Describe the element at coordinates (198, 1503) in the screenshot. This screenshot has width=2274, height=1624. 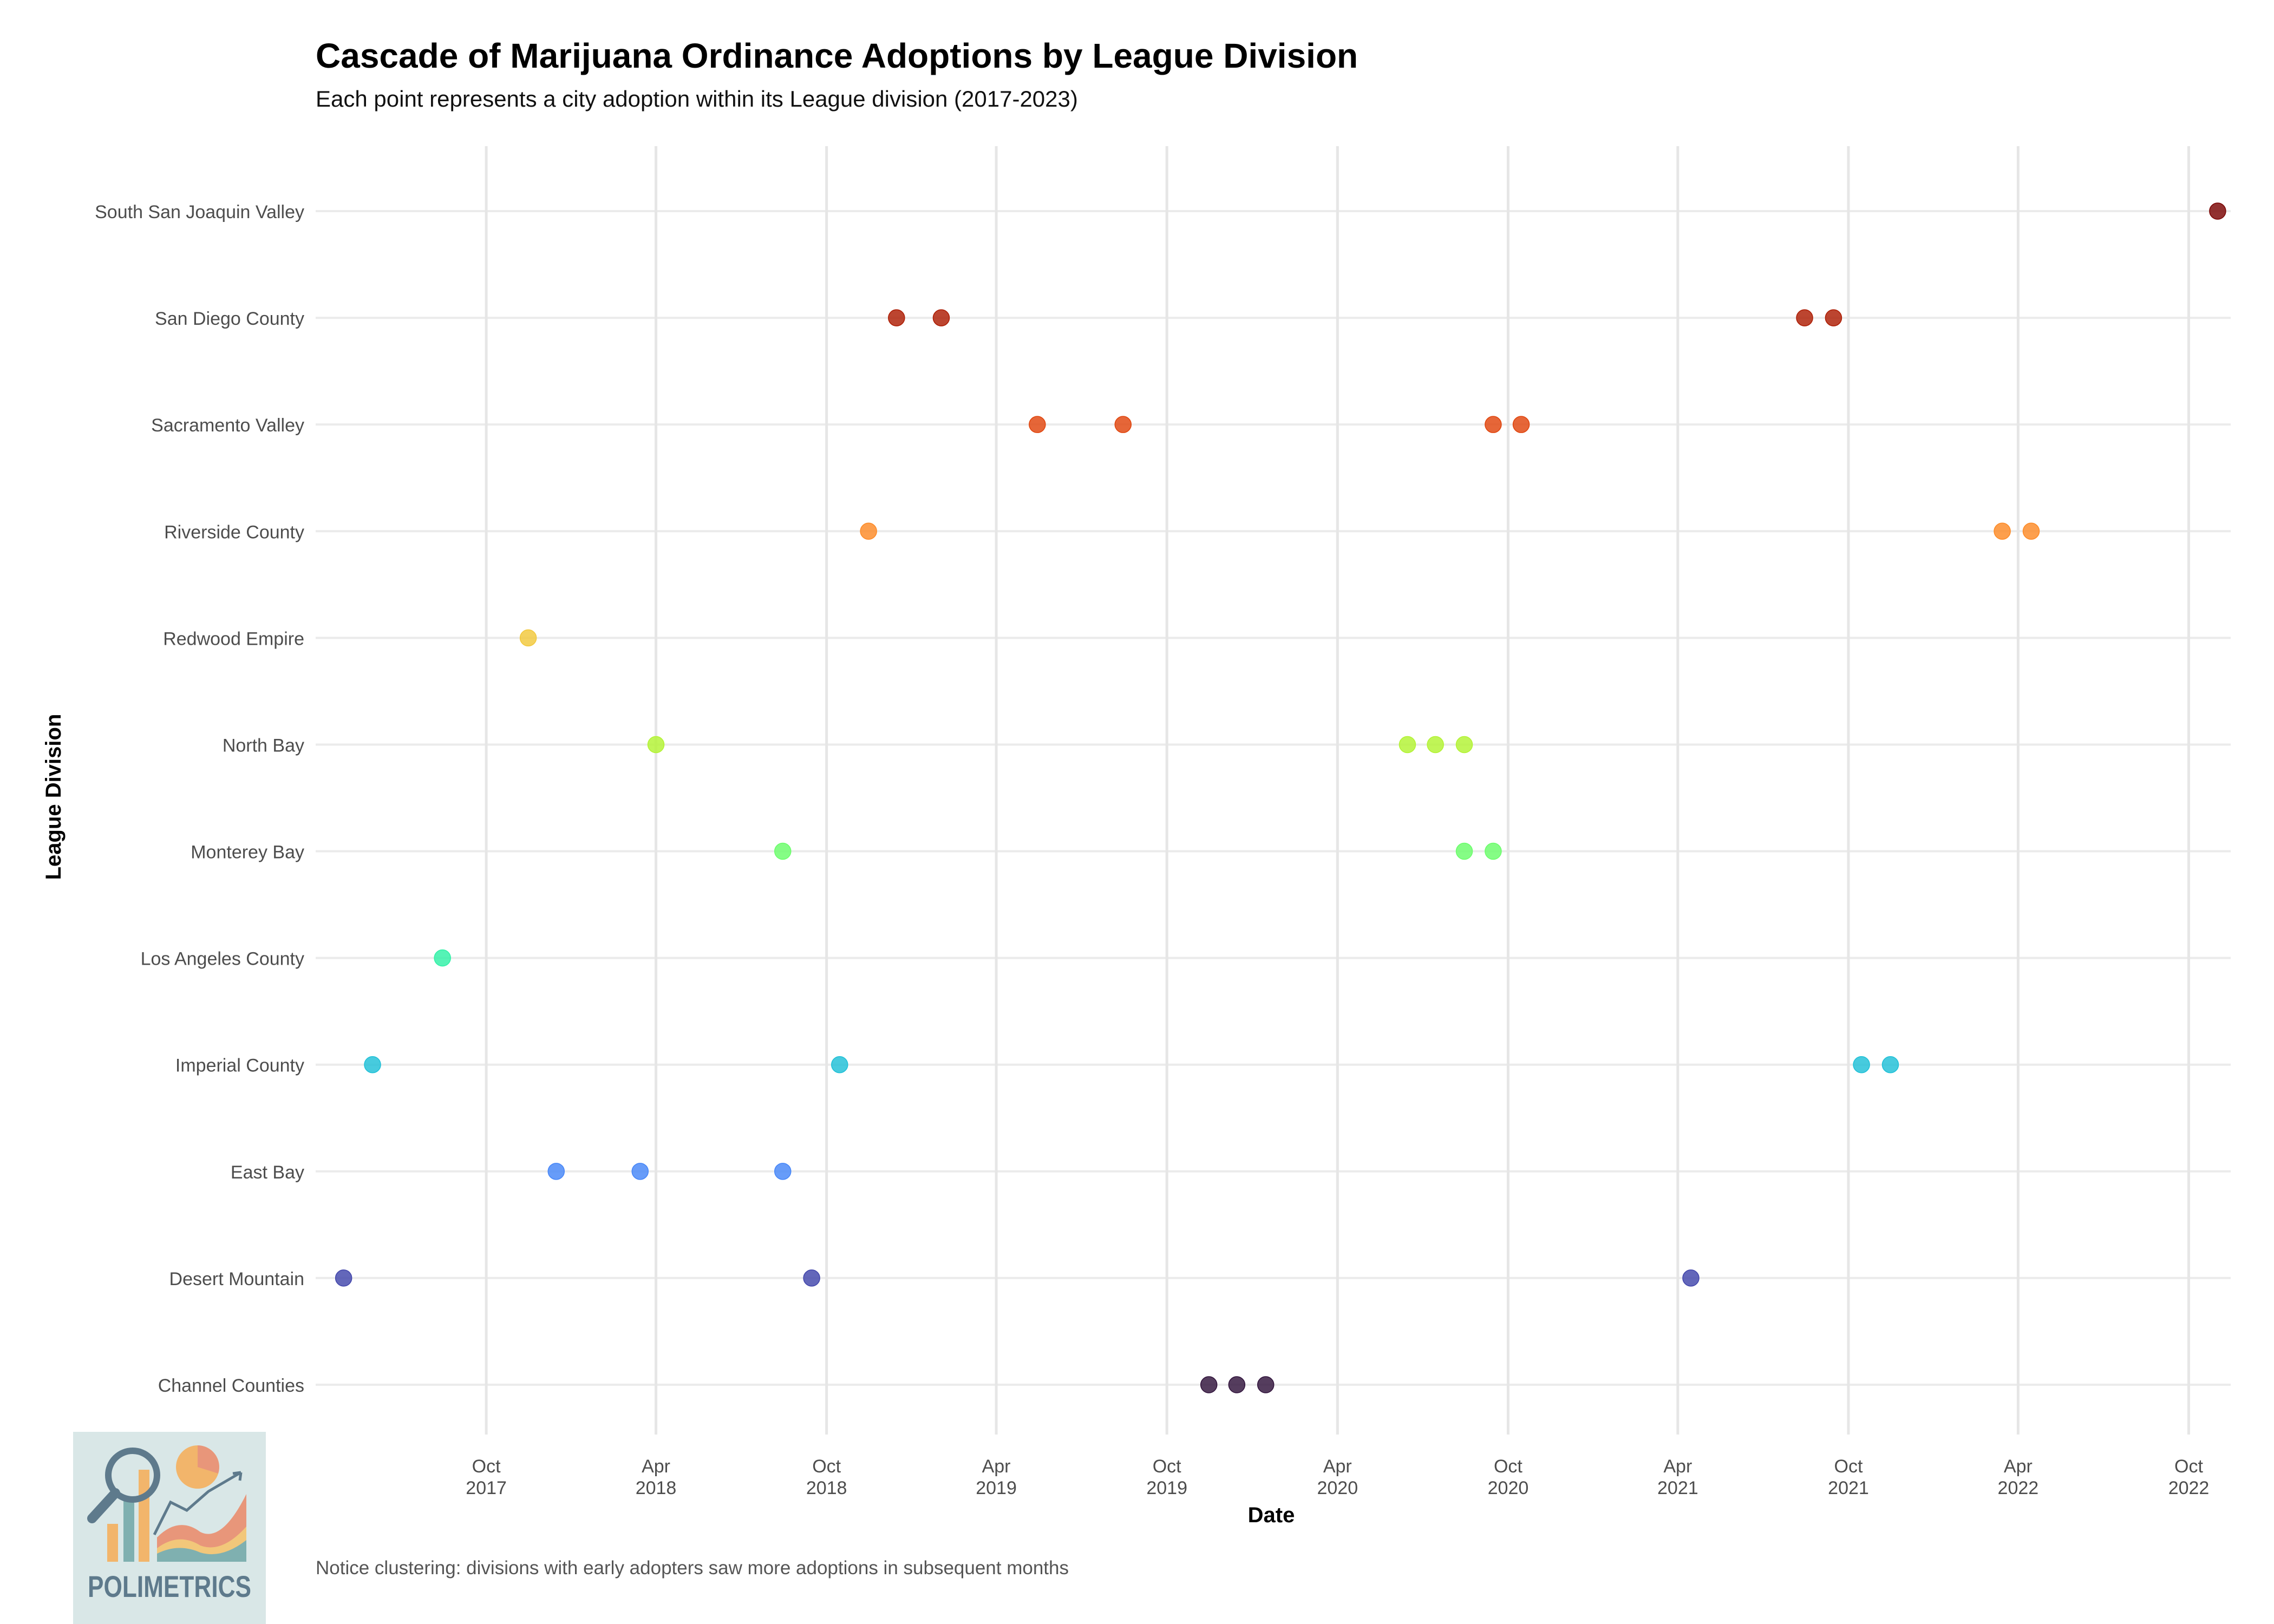
I see `logo-trend-line` at that location.